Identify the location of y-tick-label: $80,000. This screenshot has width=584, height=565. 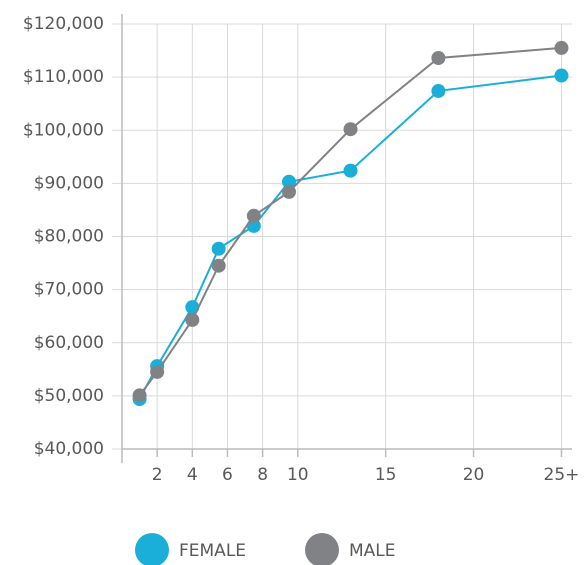
(69, 237).